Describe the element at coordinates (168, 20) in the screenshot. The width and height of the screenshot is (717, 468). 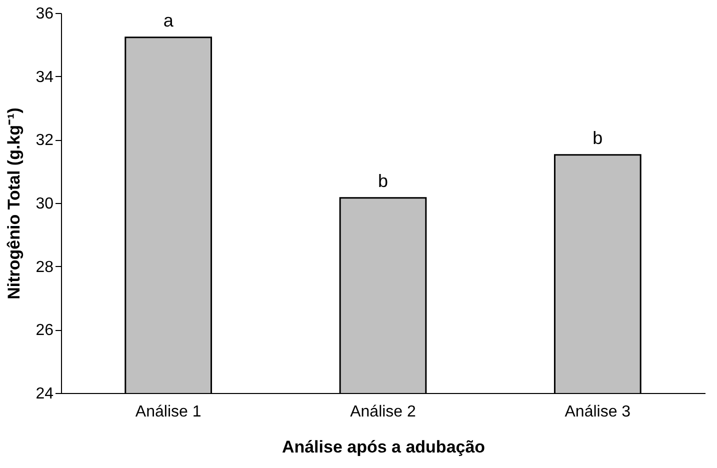
I see `annotation: a` at that location.